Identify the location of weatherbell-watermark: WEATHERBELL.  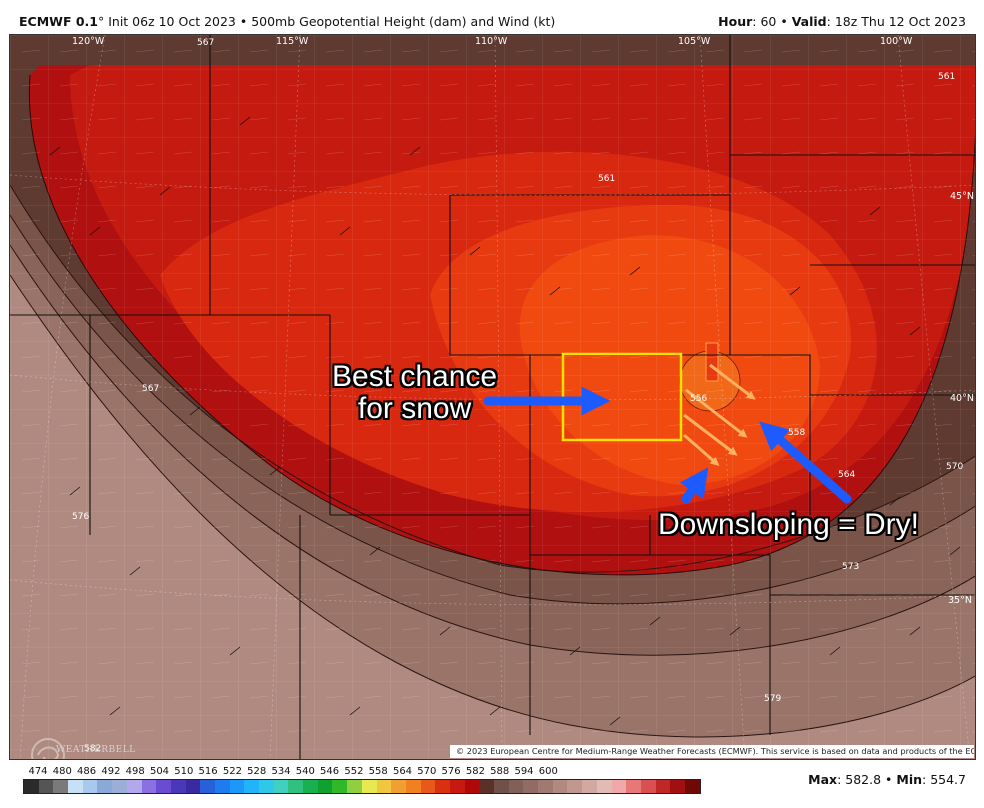
(83, 746).